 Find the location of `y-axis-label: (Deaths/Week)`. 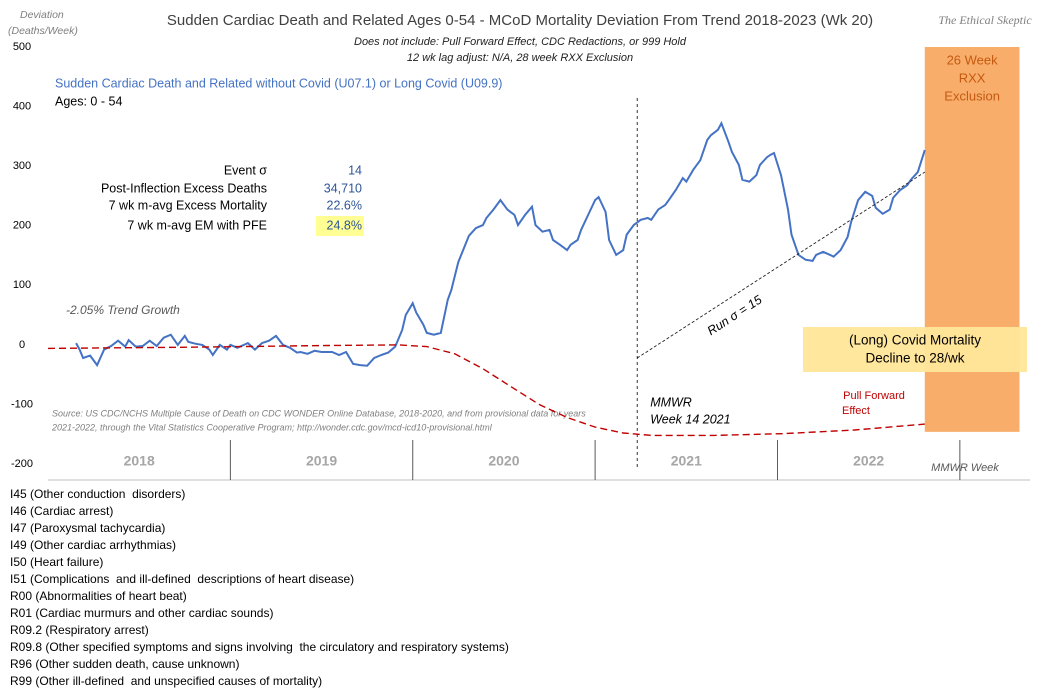

y-axis-label: (Deaths/Week) is located at coordinates (43, 31).